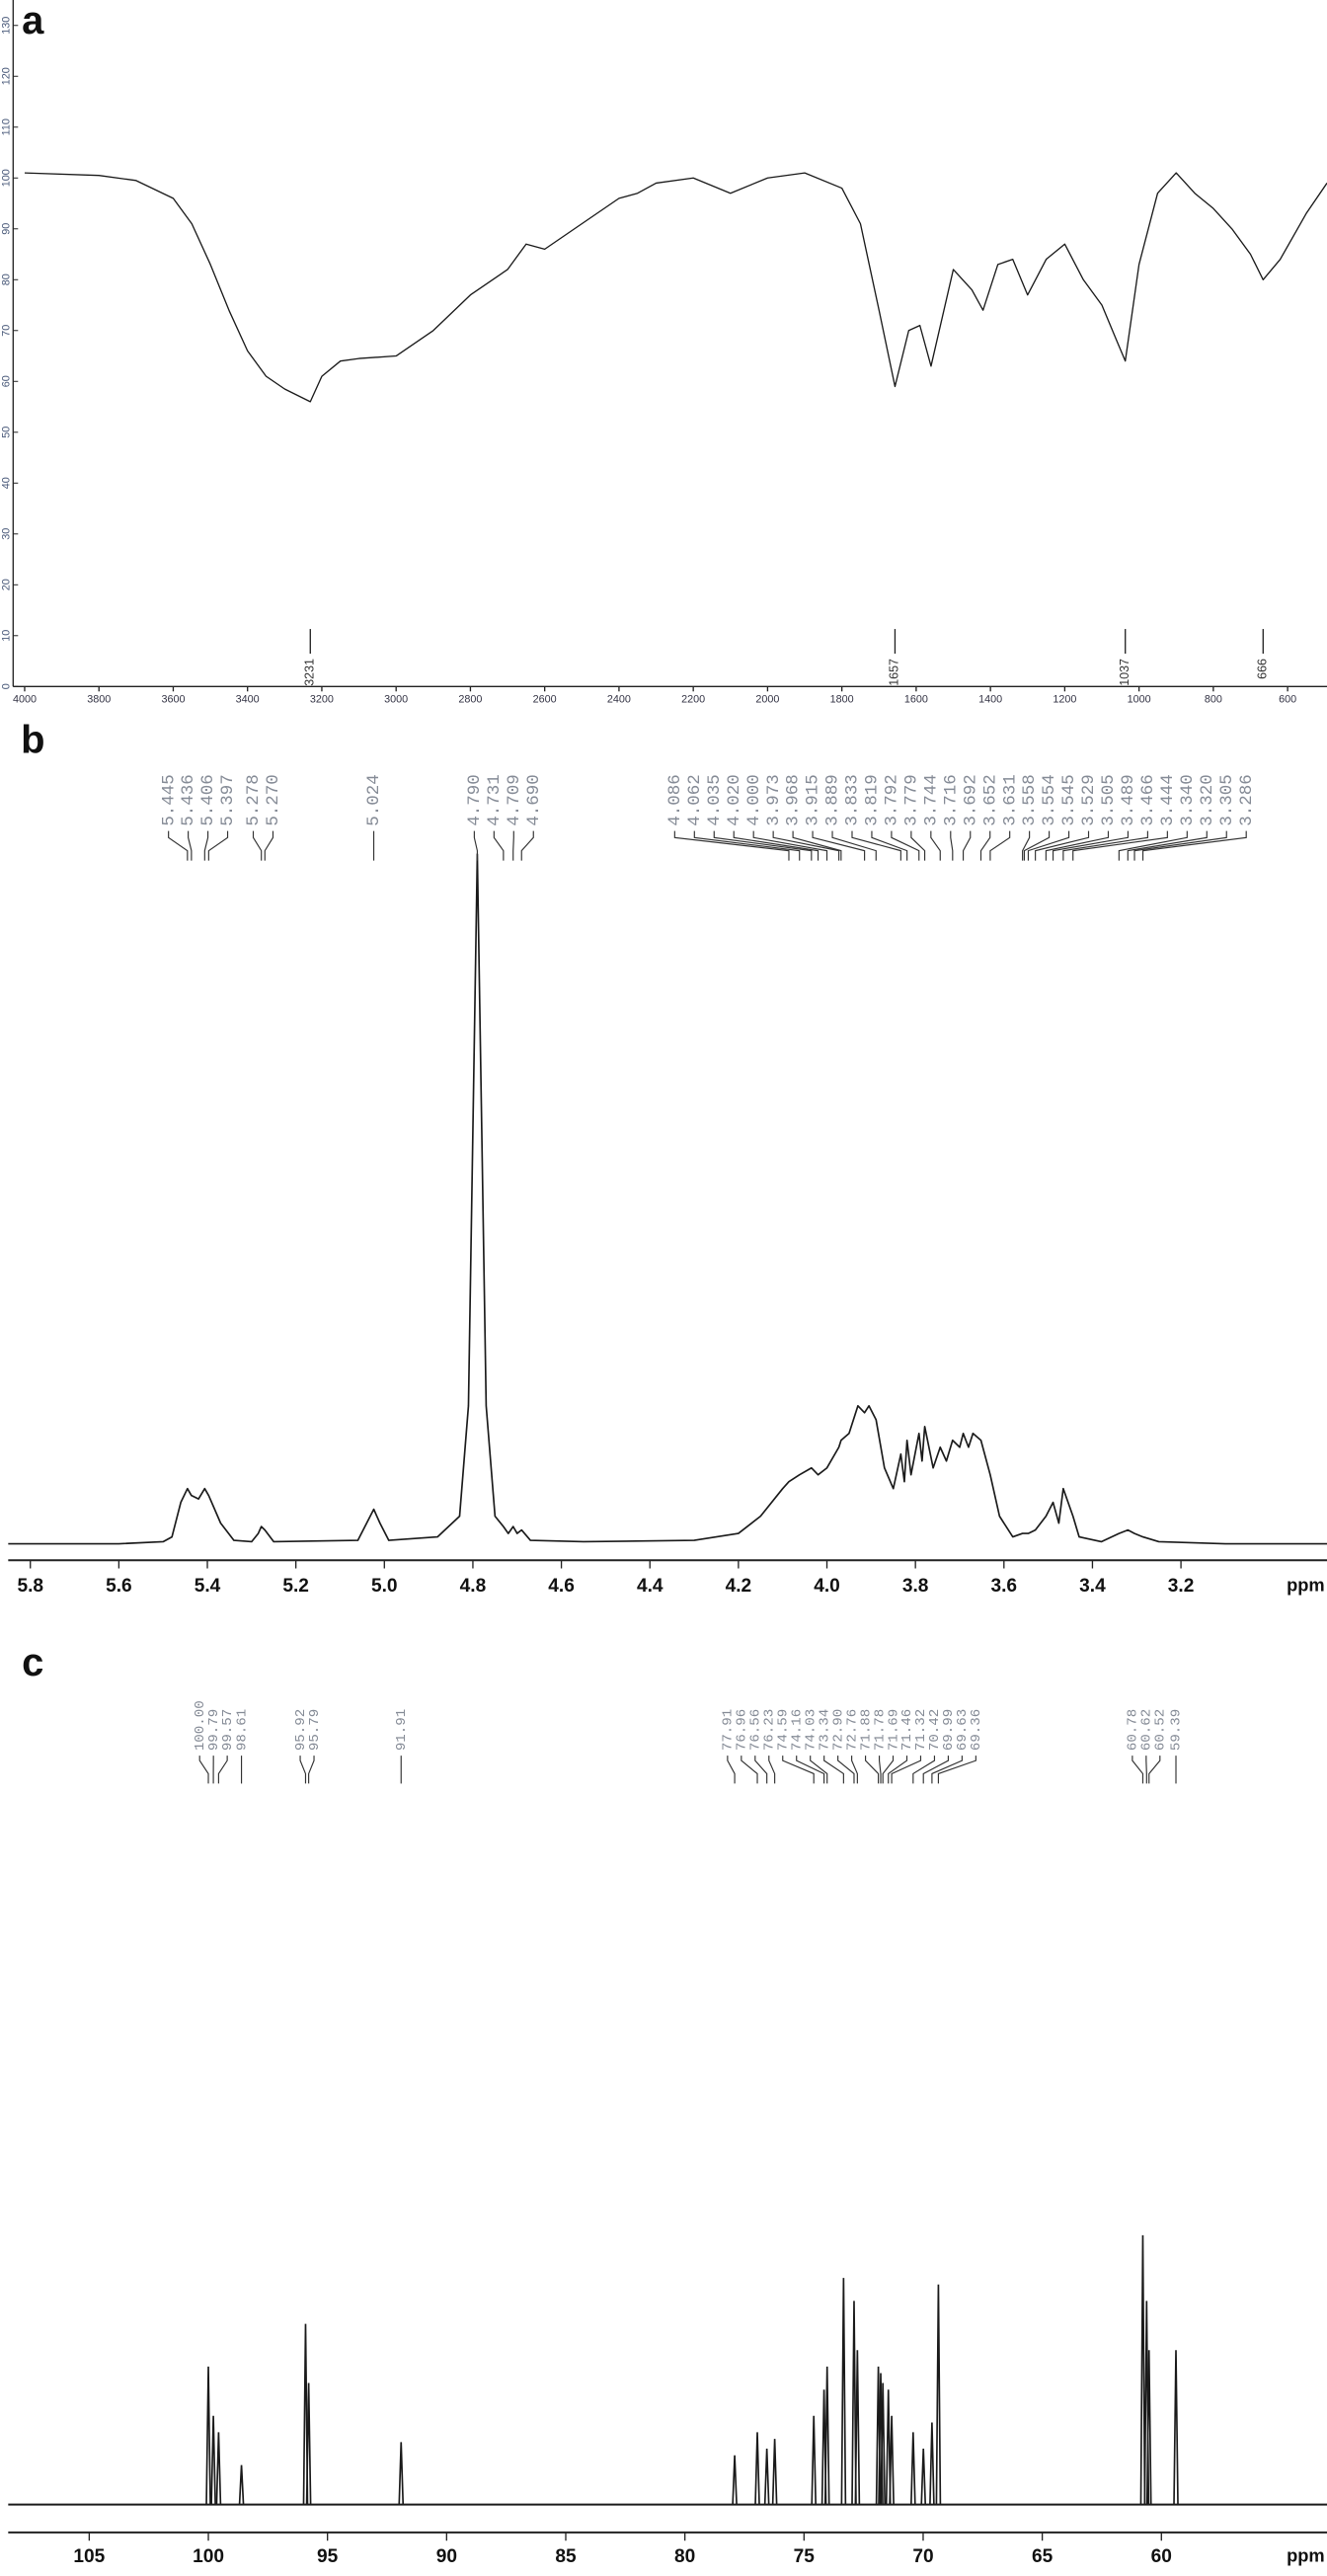 This screenshot has width=1327, height=2576. Describe the element at coordinates (1049, 799) in the screenshot. I see `peak-label: 3.554` at that location.